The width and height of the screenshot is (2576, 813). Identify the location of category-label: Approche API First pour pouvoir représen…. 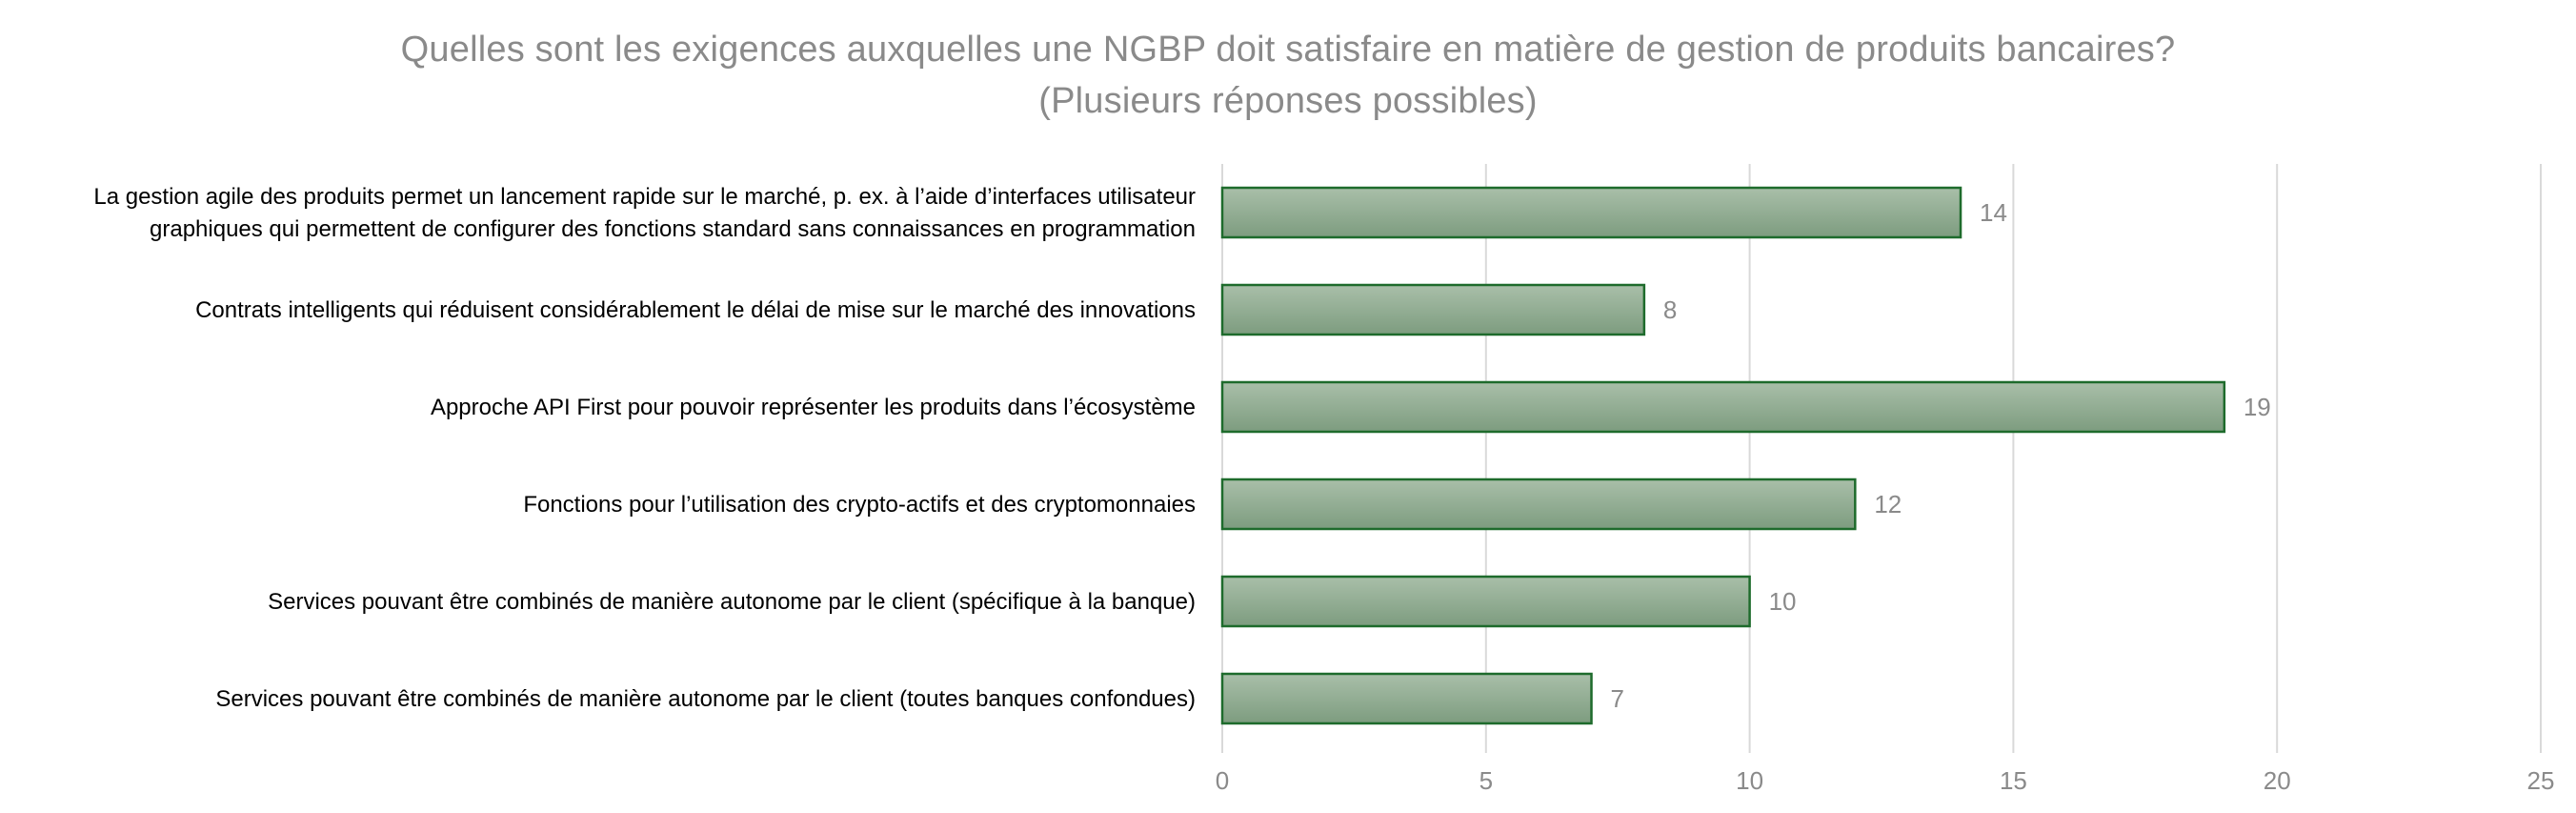
(813, 407).